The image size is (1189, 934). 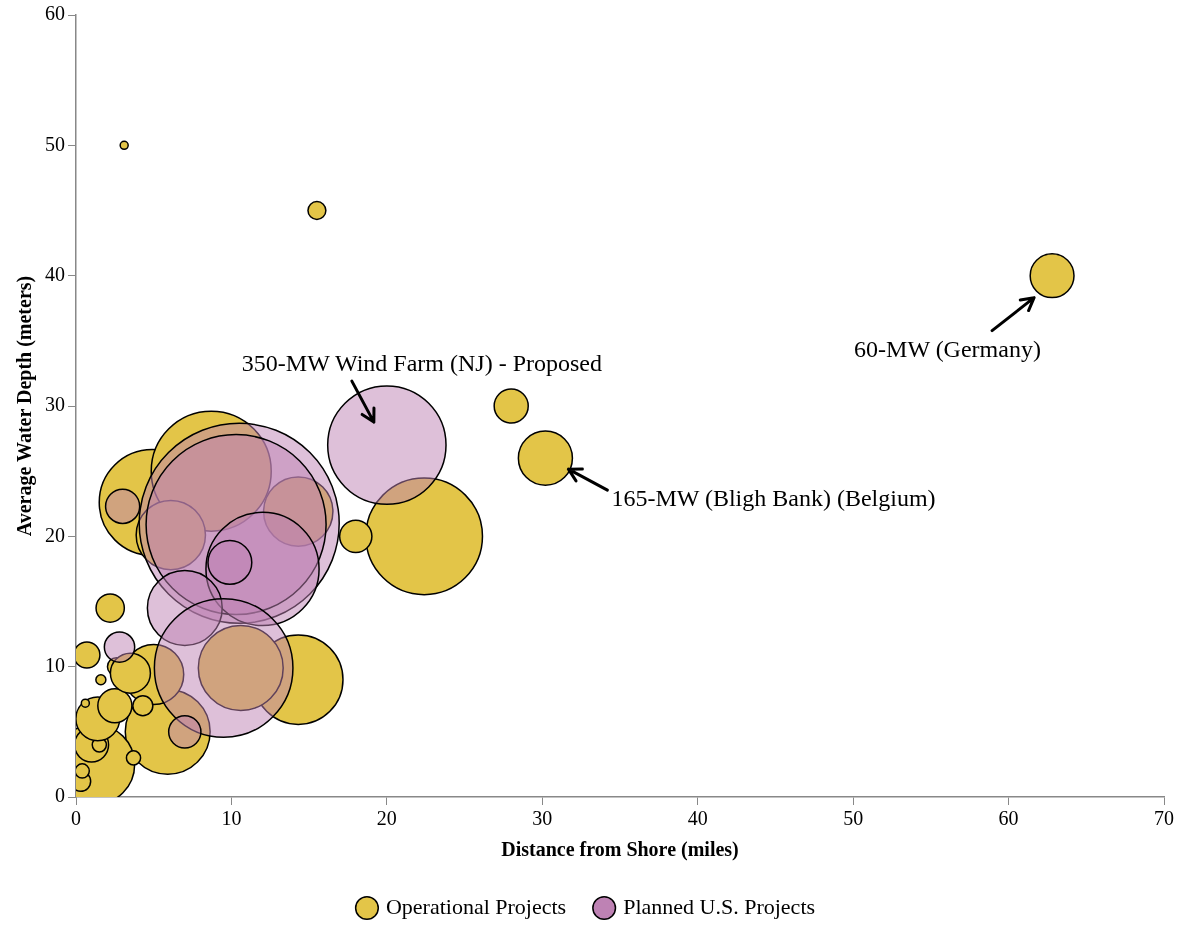 I want to click on annotation: 60-MW (Germany), so click(x=947, y=349).